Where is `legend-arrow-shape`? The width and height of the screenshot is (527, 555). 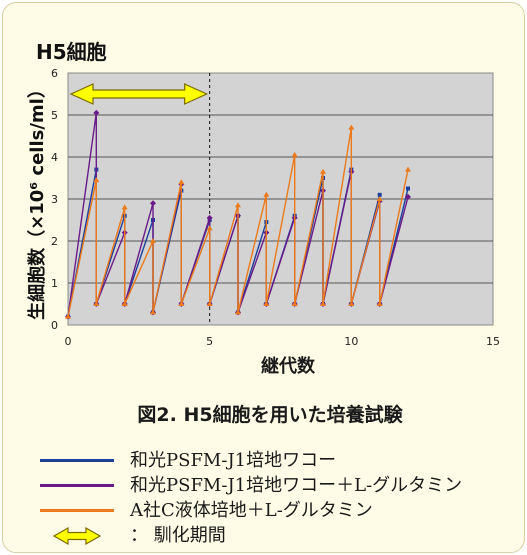
legend-arrow-shape is located at coordinates (77, 536).